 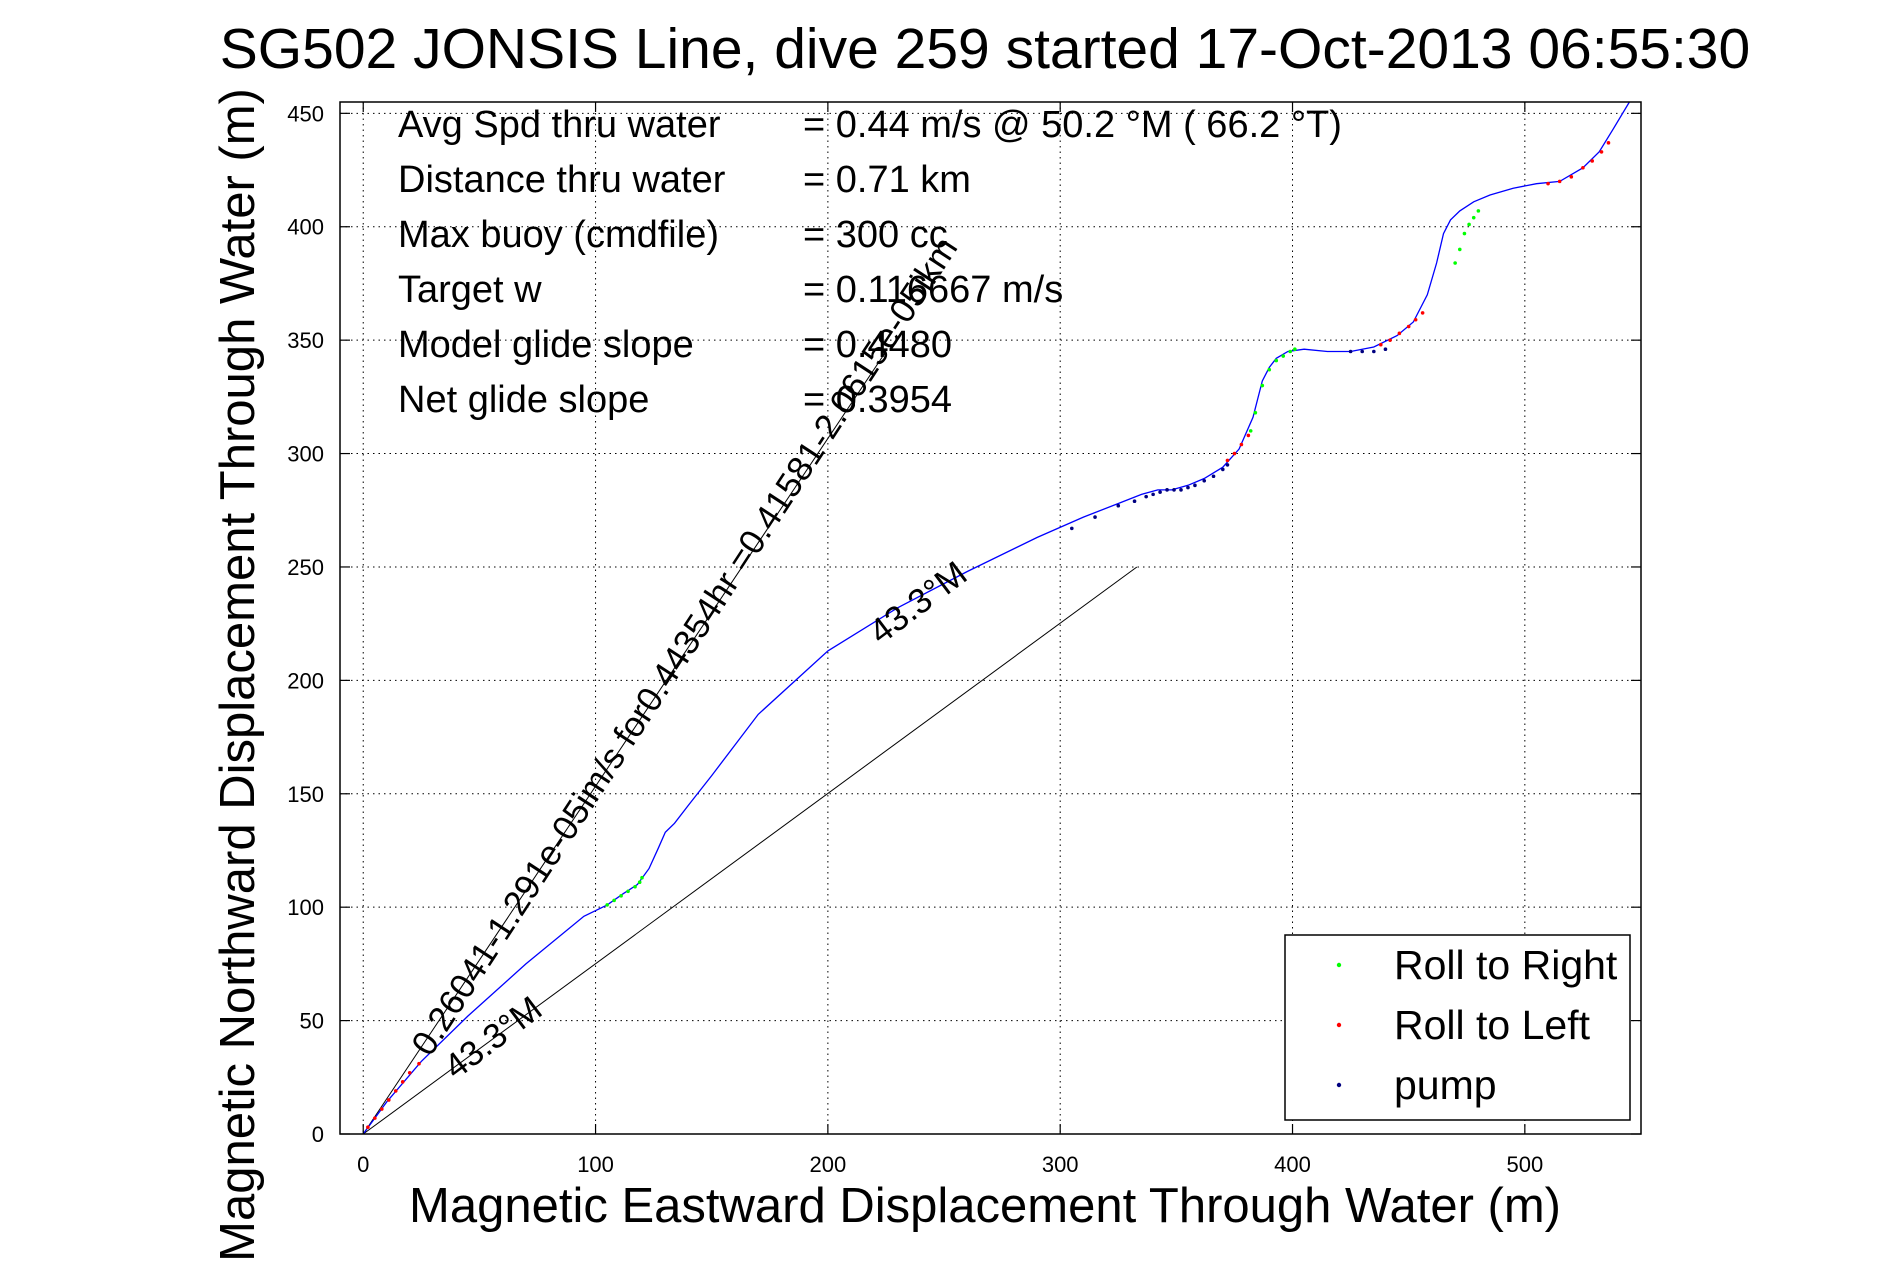 What do you see at coordinates (305, 907) in the screenshot?
I see `y-tick-label: 100` at bounding box center [305, 907].